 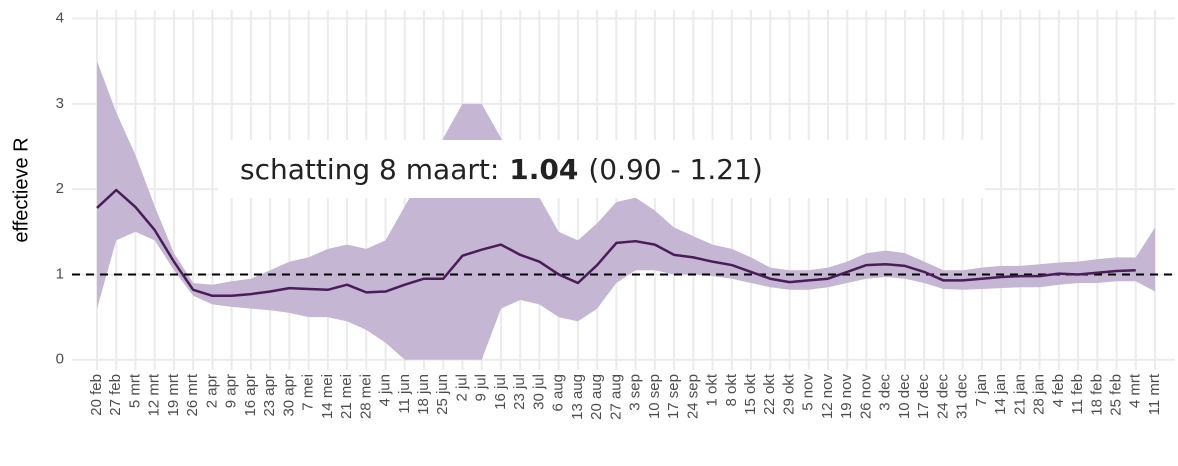 I want to click on x-tick-label: 12 mrt, so click(x=154, y=394).